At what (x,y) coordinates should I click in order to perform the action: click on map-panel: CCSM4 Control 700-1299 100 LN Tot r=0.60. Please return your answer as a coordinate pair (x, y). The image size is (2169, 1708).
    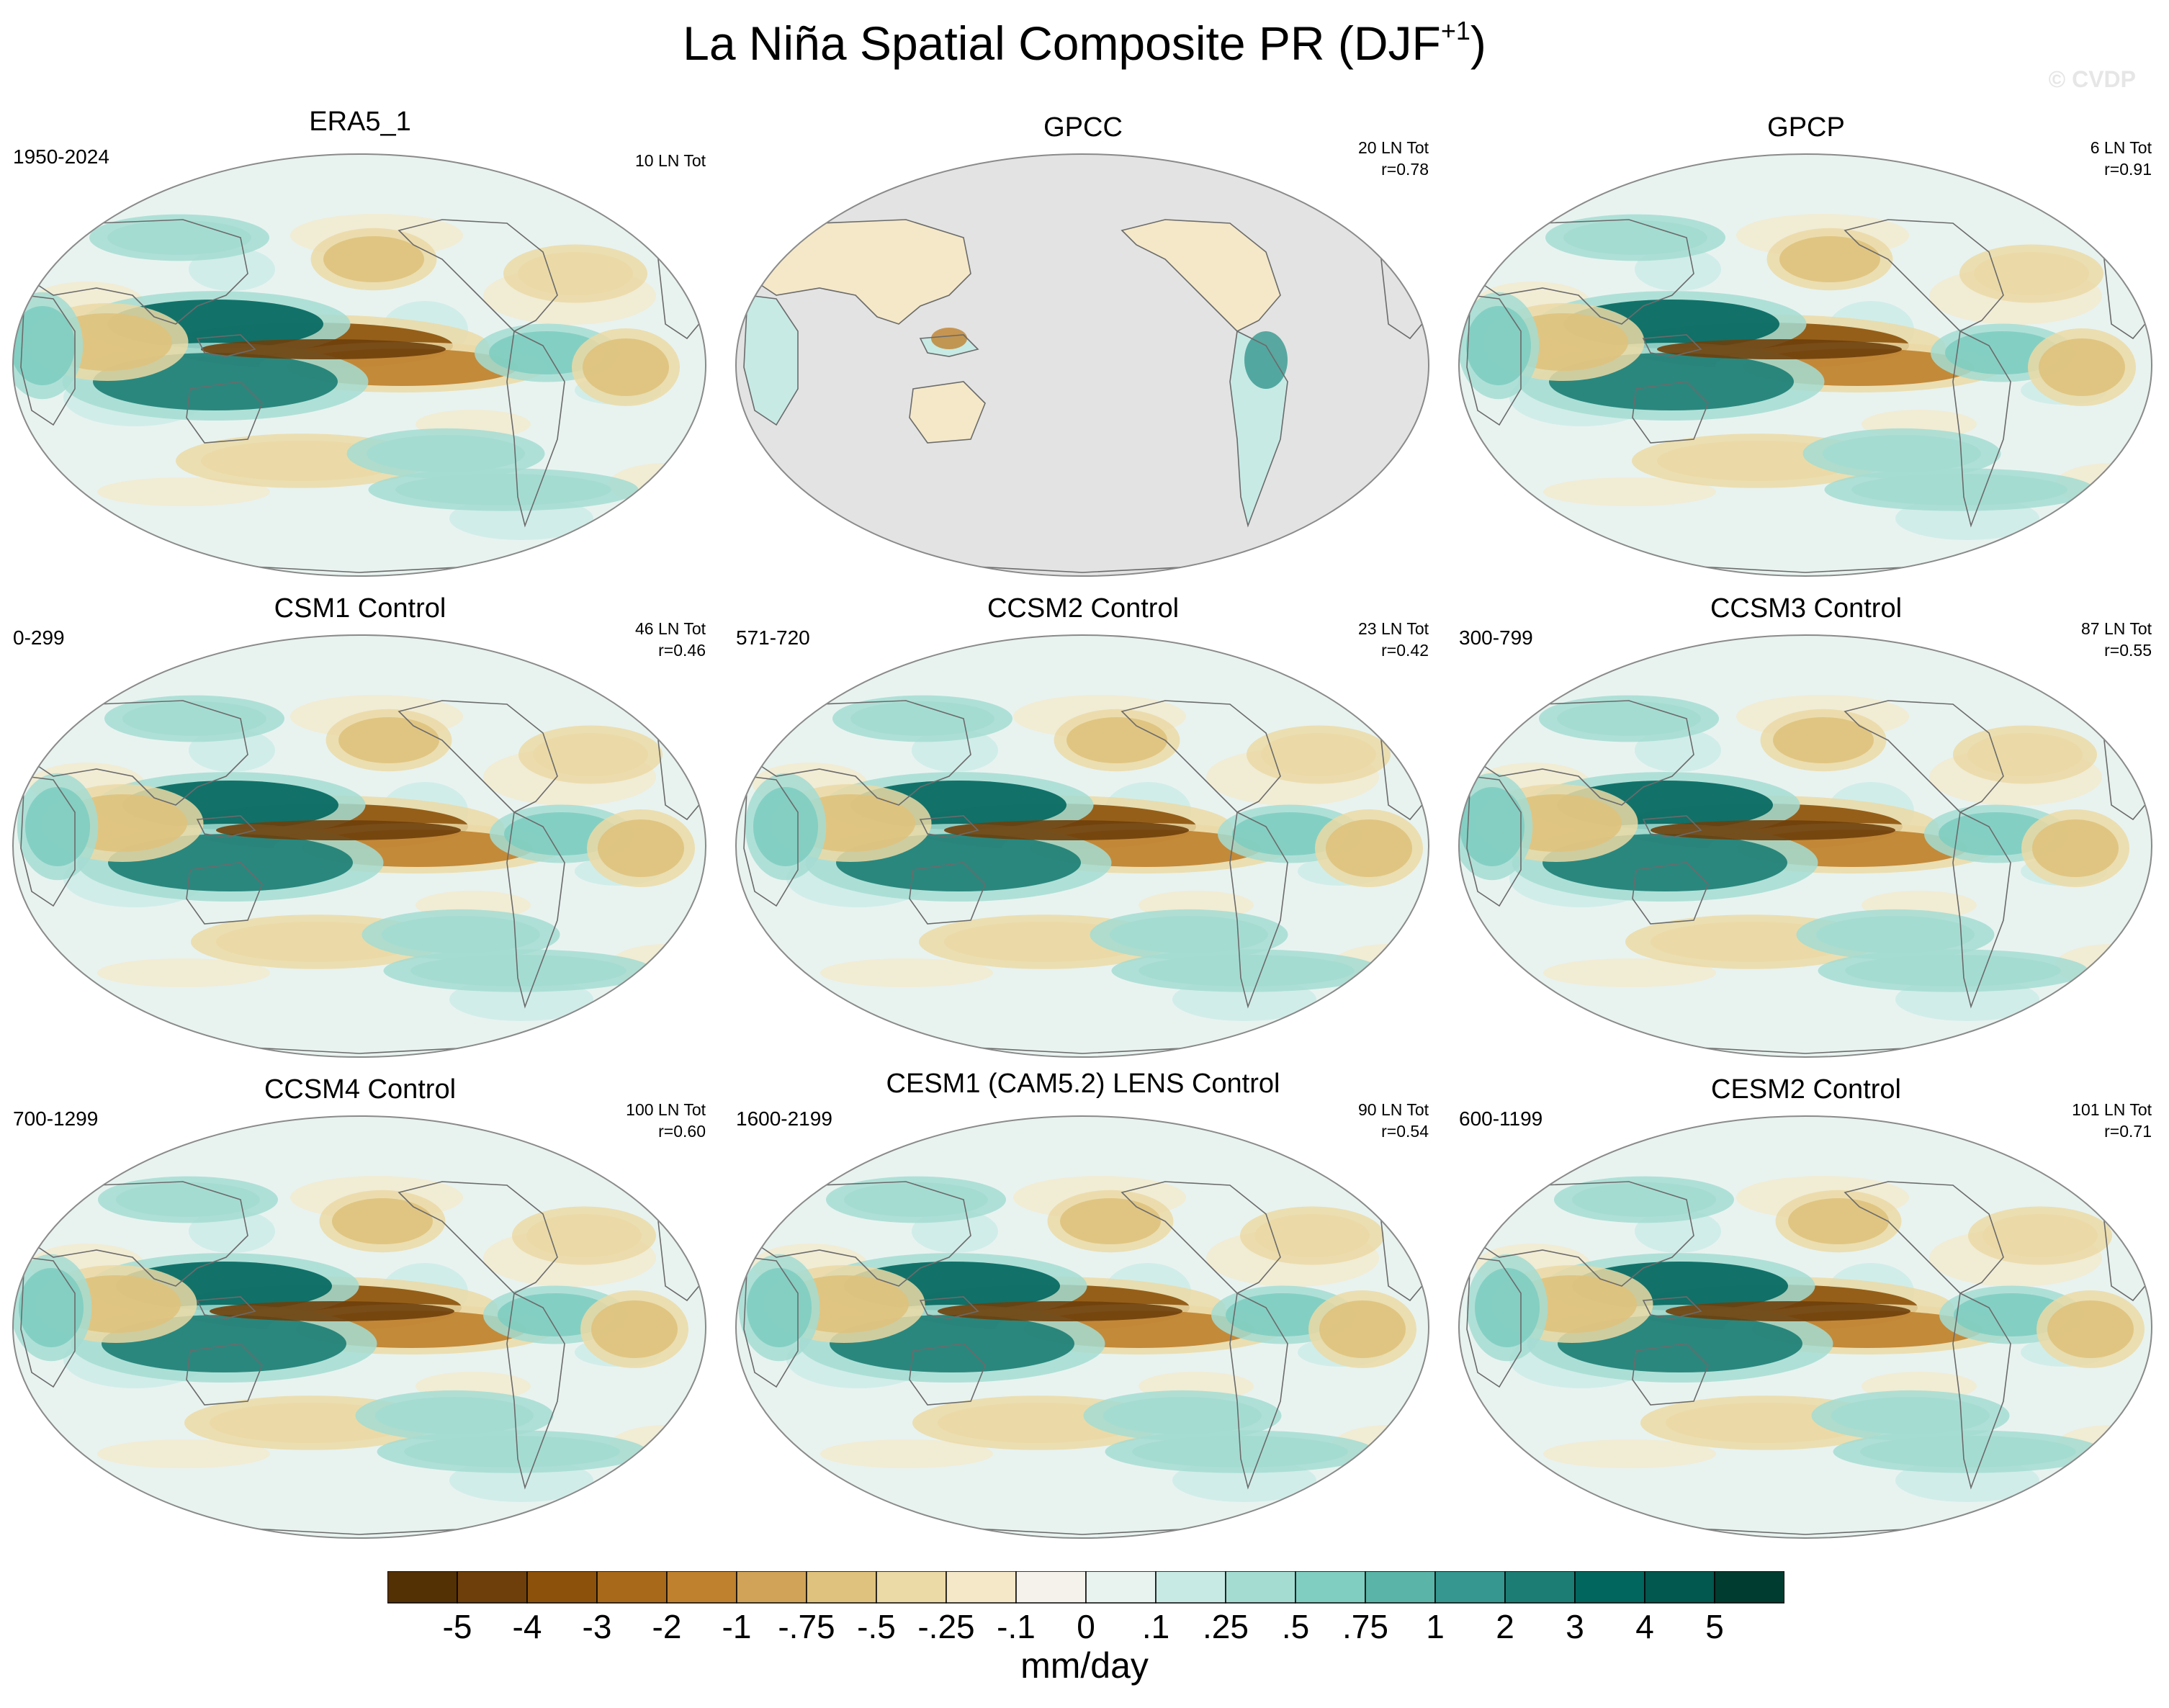
    Looking at the image, I should click on (360, 1290).